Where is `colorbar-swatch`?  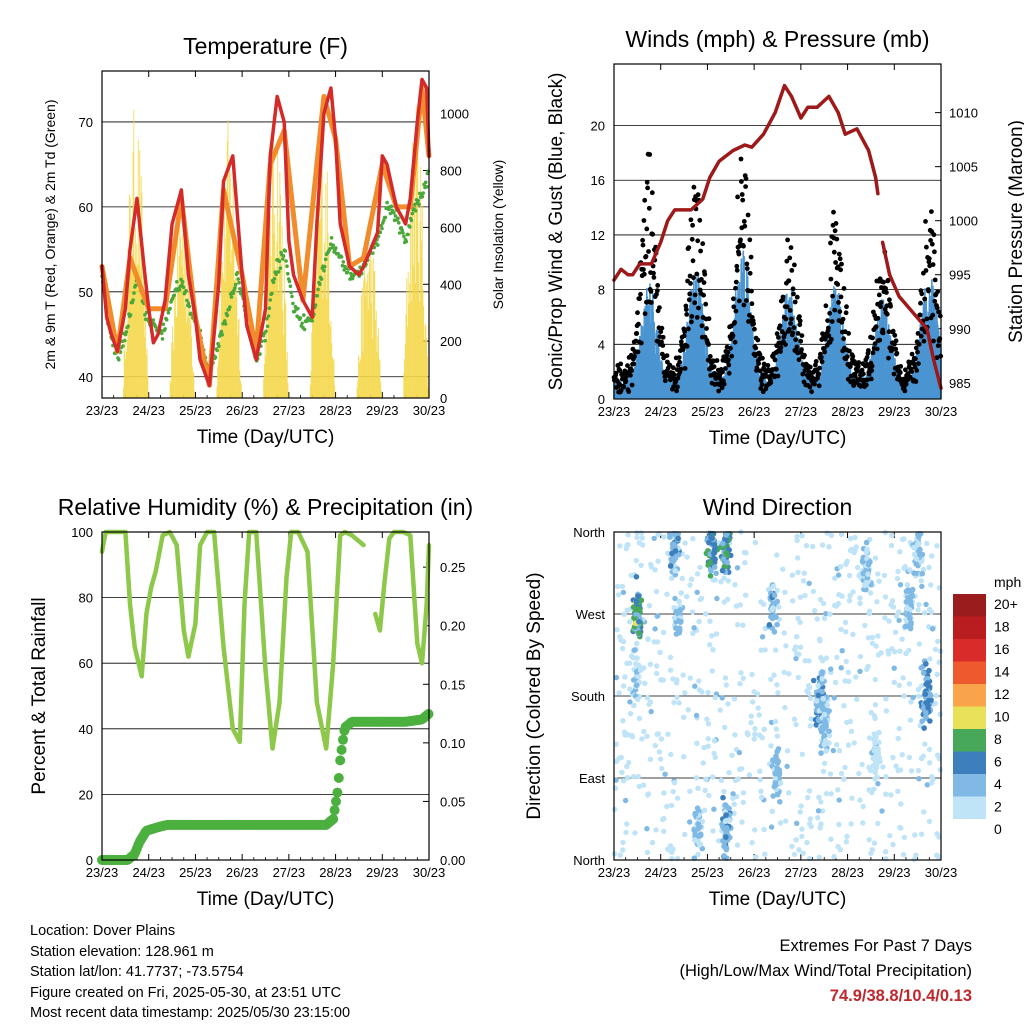 colorbar-swatch is located at coordinates (969, 717).